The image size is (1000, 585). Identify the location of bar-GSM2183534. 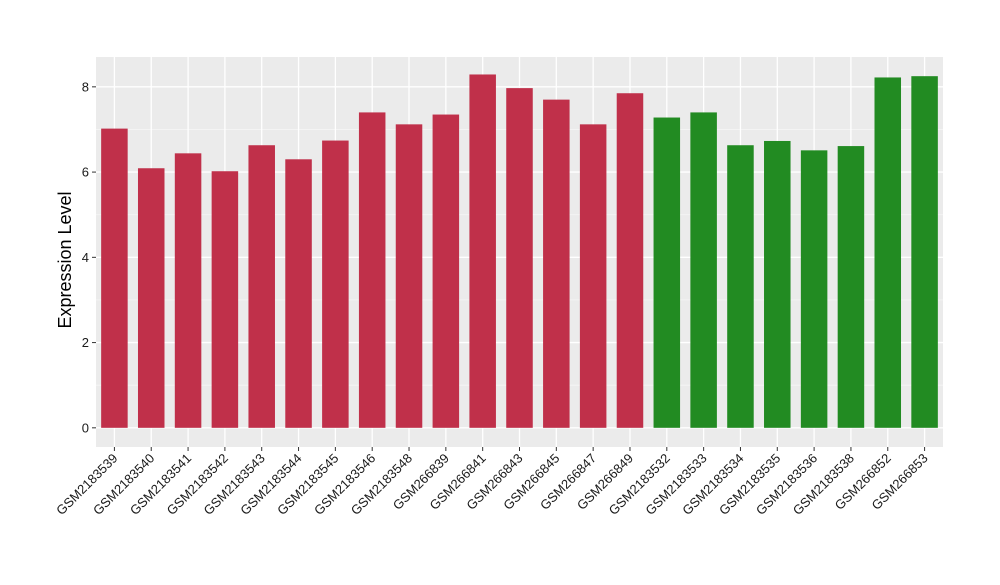
(740, 286).